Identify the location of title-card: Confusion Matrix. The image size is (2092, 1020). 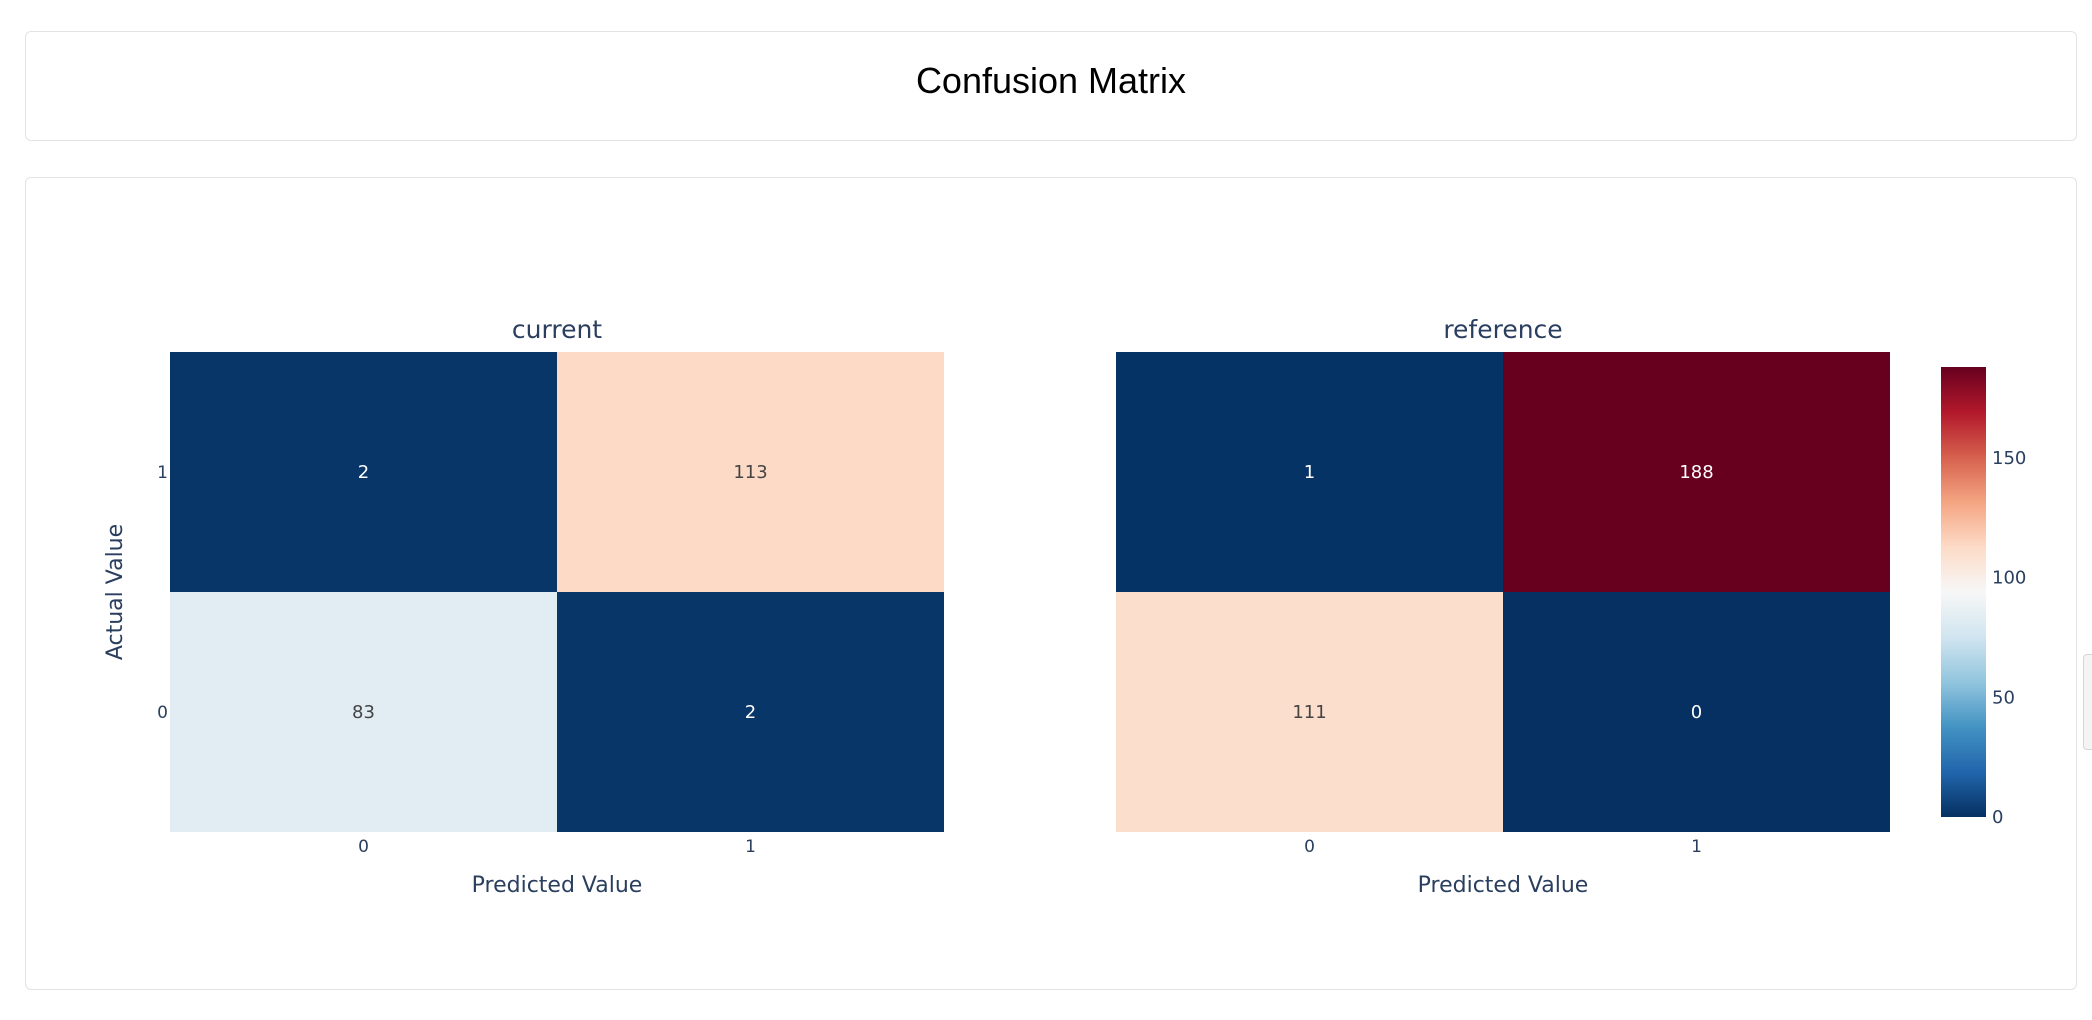
(1051, 86).